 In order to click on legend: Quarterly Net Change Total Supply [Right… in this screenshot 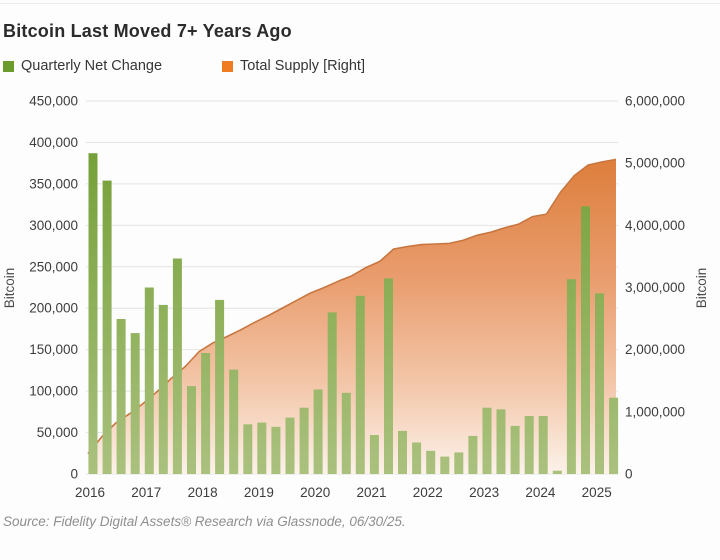, I will do `click(184, 66)`.